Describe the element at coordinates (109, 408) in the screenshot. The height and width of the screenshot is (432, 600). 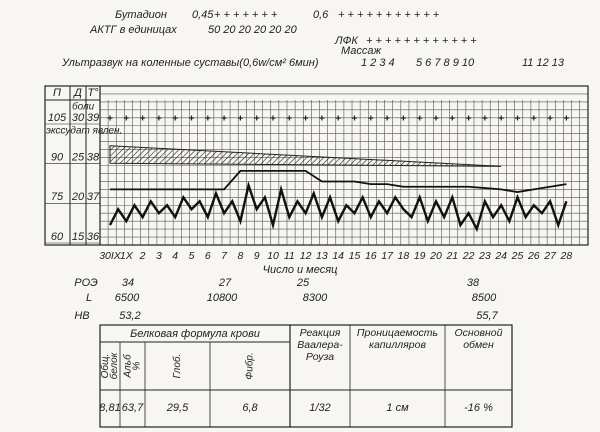
I see `table-cell: 8,81` at that location.